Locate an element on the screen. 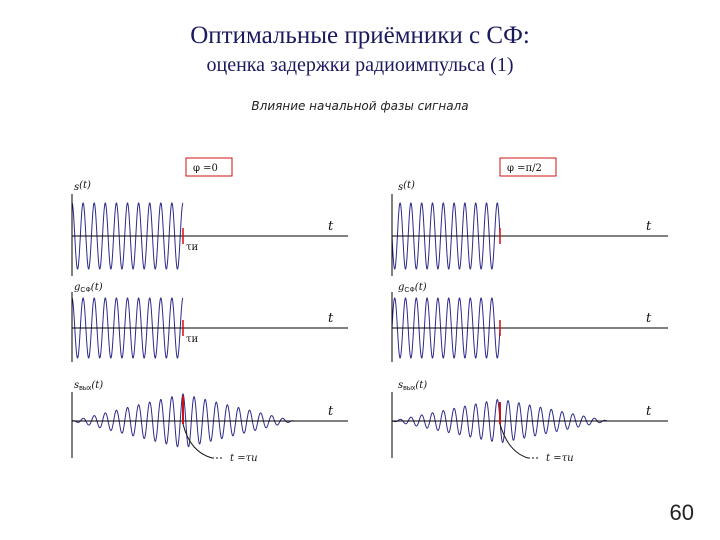 The width and height of the screenshot is (720, 540). right-row2-label: gСФ(t) is located at coordinates (412, 288).